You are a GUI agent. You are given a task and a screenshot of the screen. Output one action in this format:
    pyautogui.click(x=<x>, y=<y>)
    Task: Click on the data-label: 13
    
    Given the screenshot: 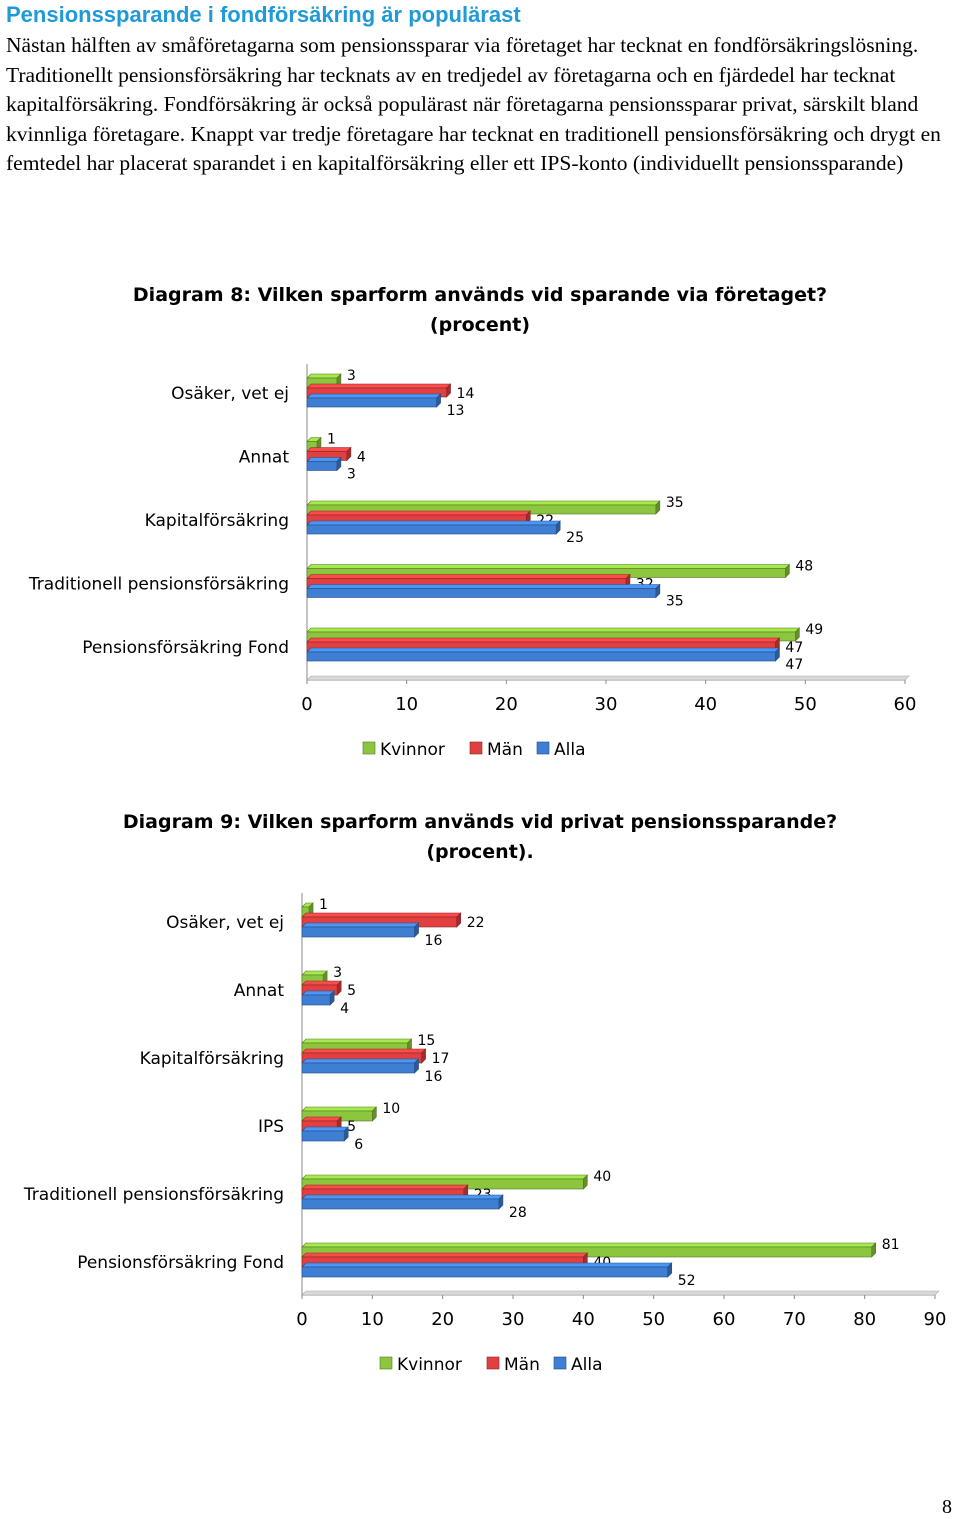 What is the action you would take?
    pyautogui.click(x=456, y=411)
    